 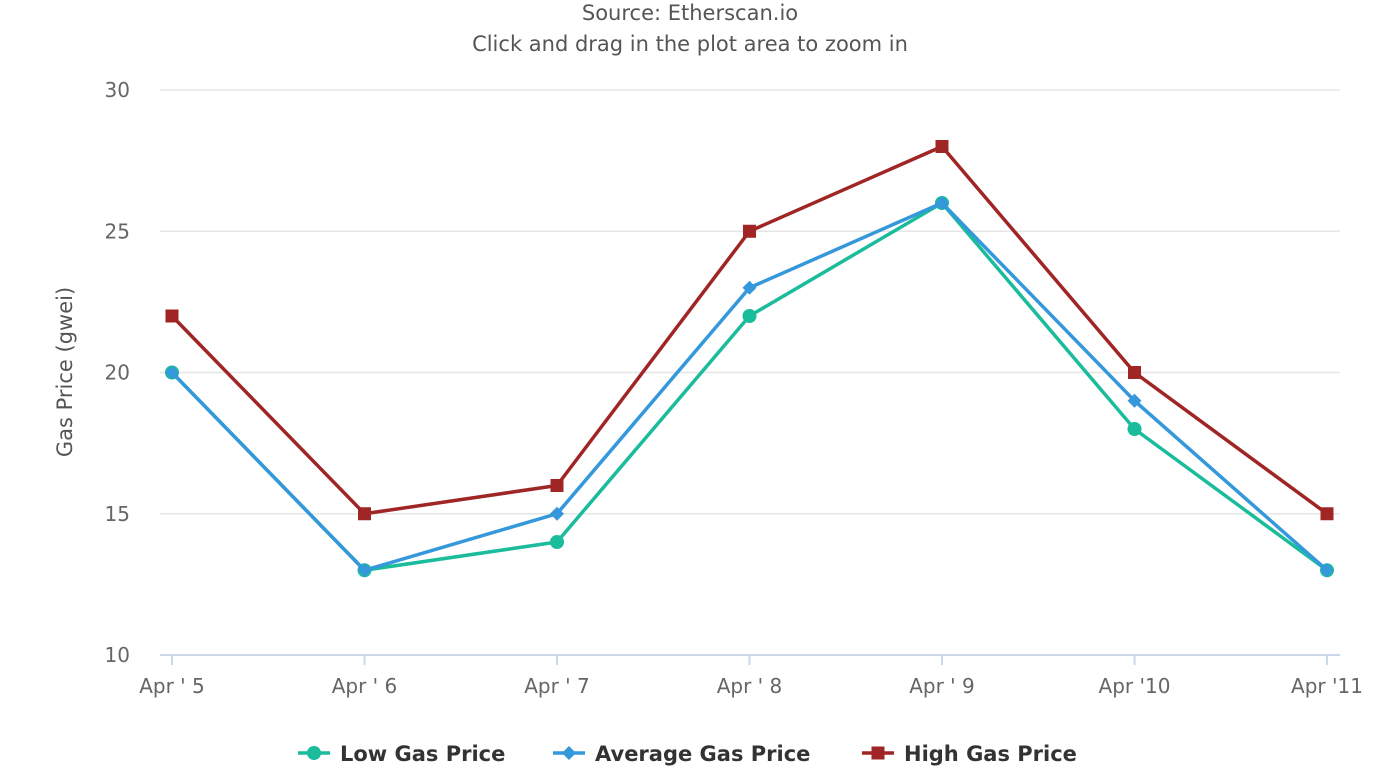 I want to click on legend-item-0: Low Gas Price, so click(x=401, y=754).